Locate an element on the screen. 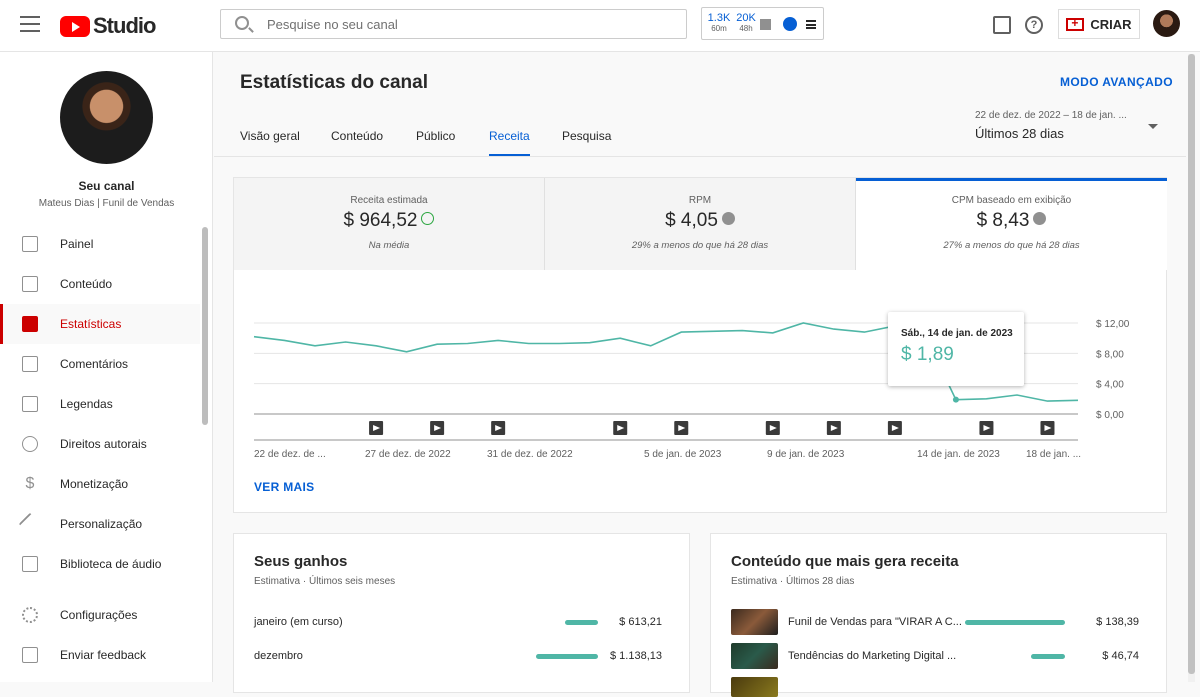 The image size is (1200, 697). sidebar-item-label: Configurações is located at coordinates (99, 615).